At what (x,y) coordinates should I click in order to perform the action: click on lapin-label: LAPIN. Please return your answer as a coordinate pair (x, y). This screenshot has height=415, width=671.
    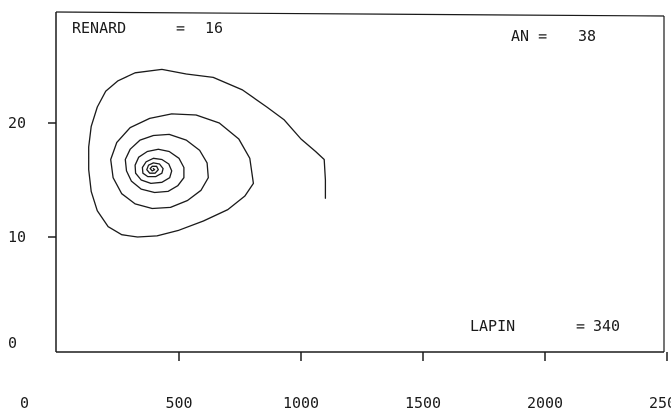
    Looking at the image, I should click on (492, 326).